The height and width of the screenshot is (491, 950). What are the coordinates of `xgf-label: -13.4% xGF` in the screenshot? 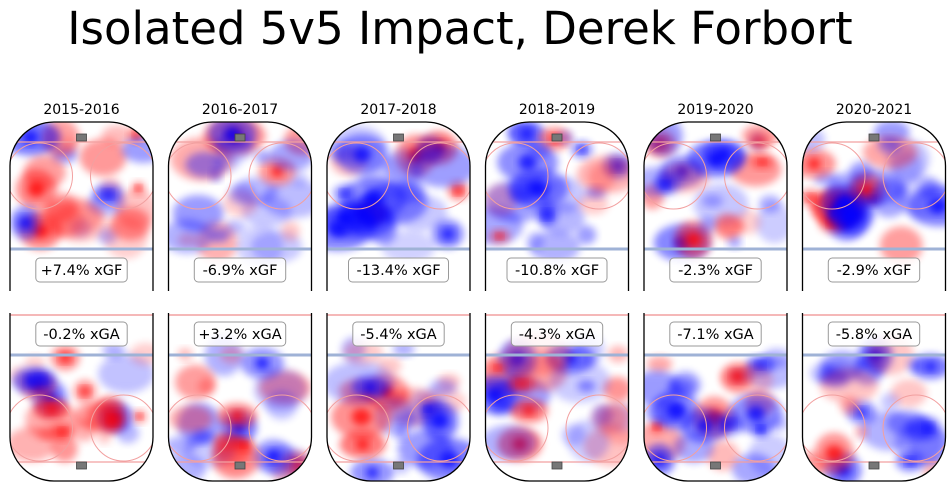 It's located at (398, 271).